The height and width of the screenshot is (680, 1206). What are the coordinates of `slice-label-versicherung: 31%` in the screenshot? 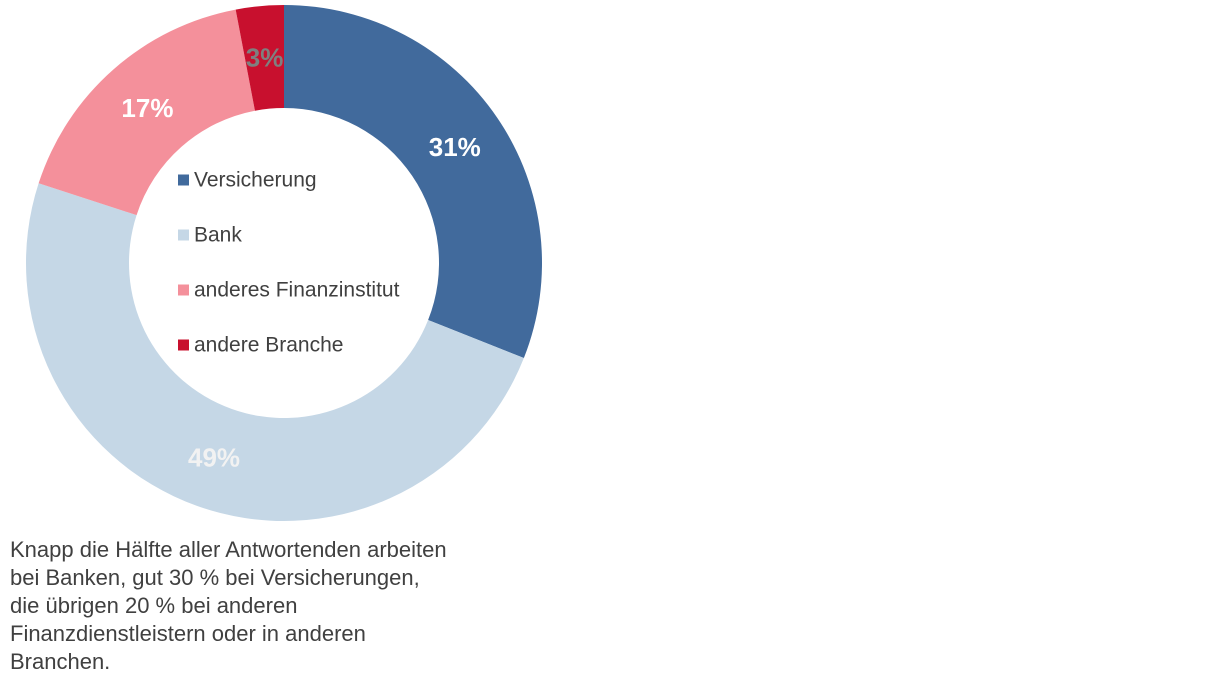 It's located at (455, 147).